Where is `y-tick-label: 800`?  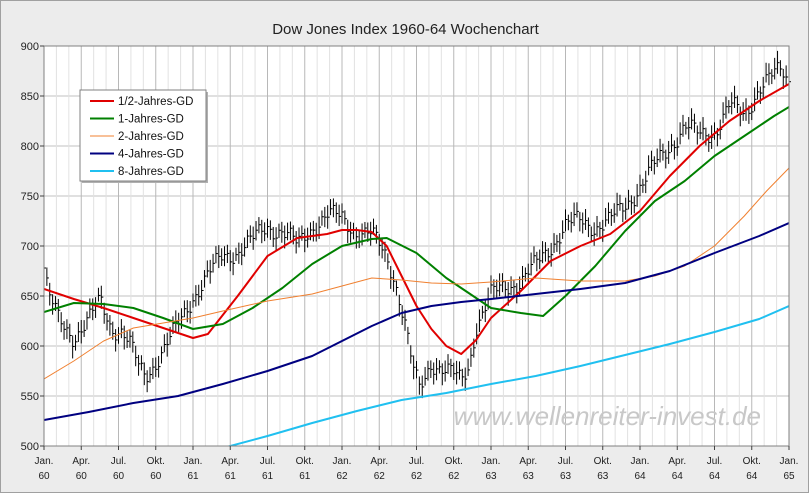
y-tick-label: 800 is located at coordinates (30, 147).